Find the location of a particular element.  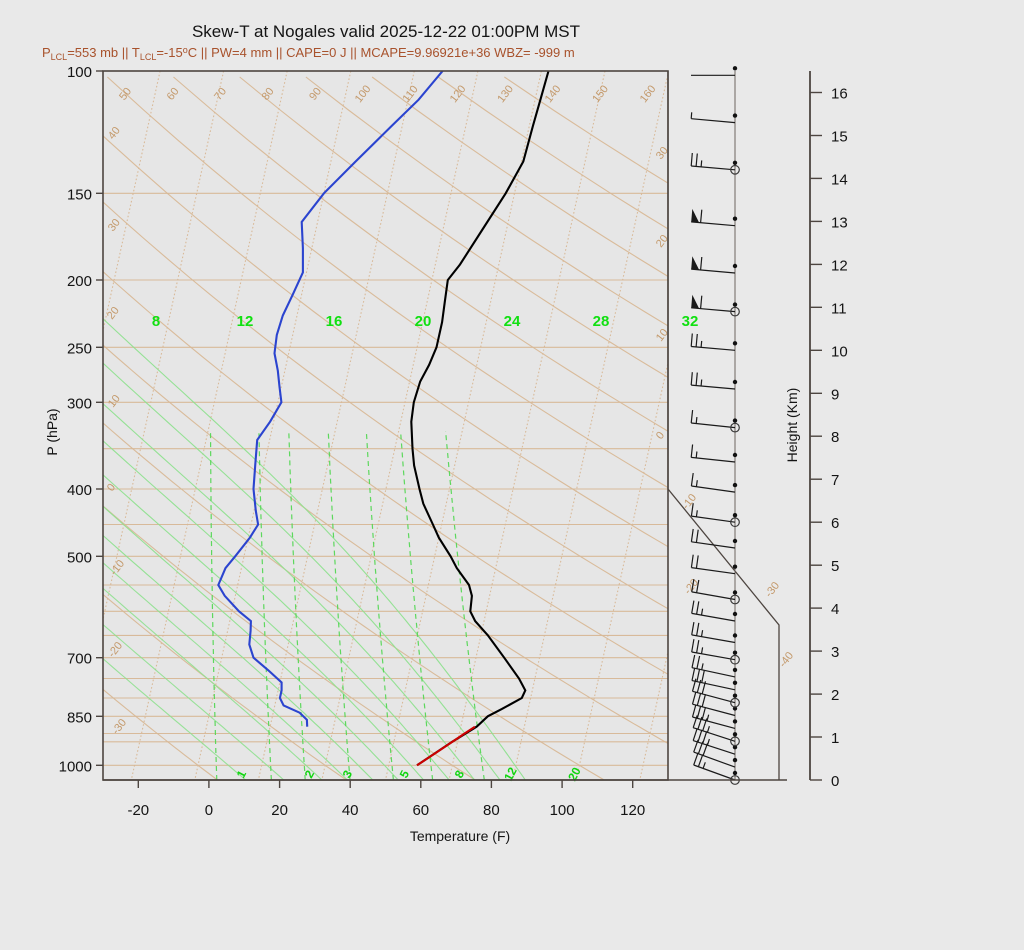

temperature-tick-label: 80 is located at coordinates (491, 810).